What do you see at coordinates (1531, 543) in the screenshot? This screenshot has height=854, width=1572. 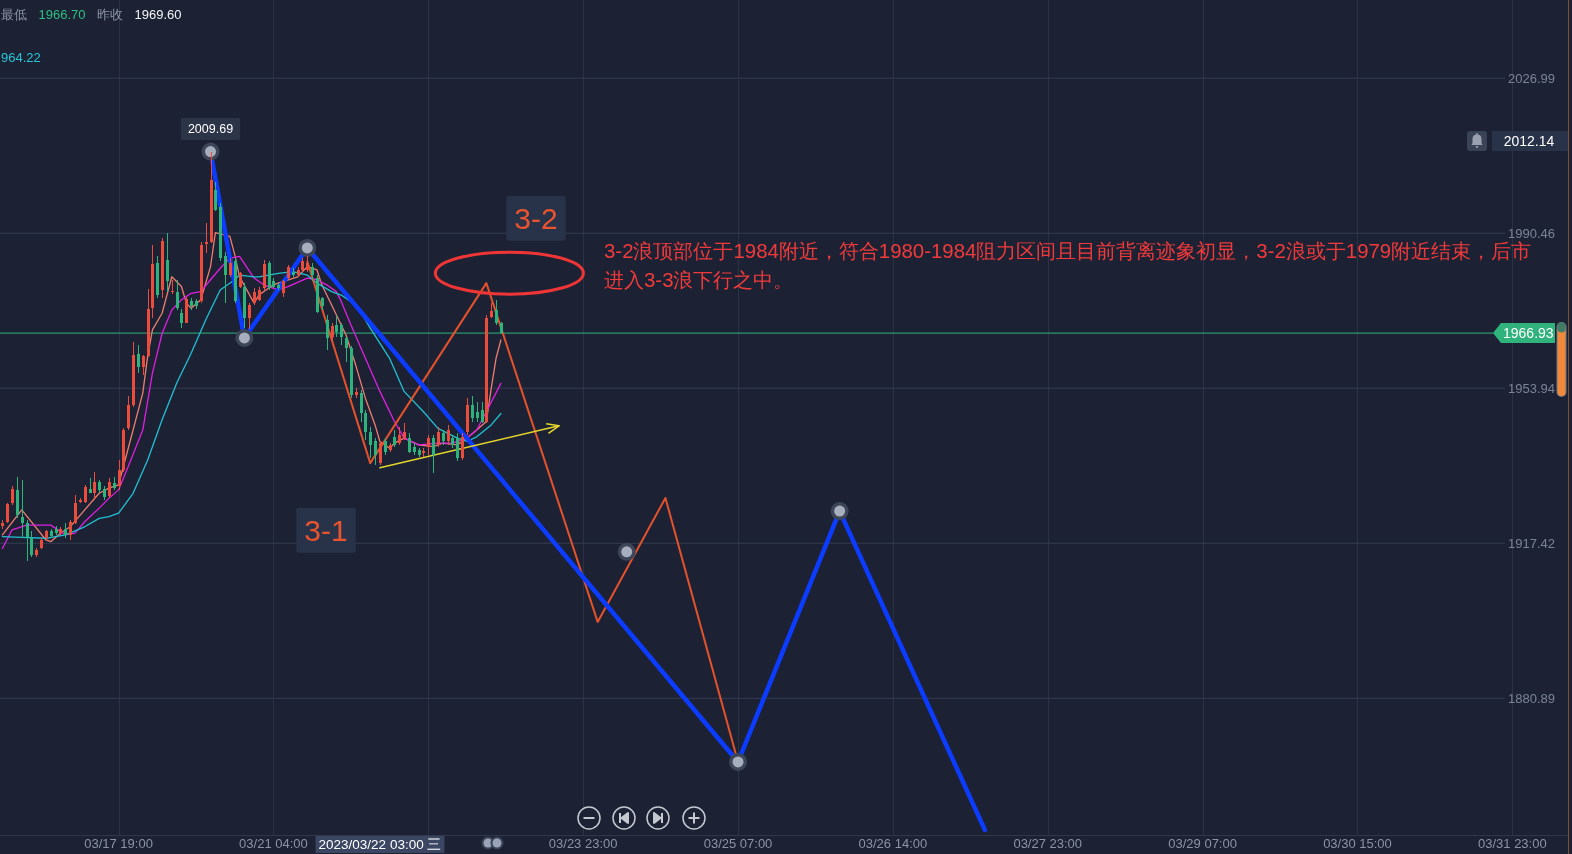 I see `y-tick-label: 1917.42` at bounding box center [1531, 543].